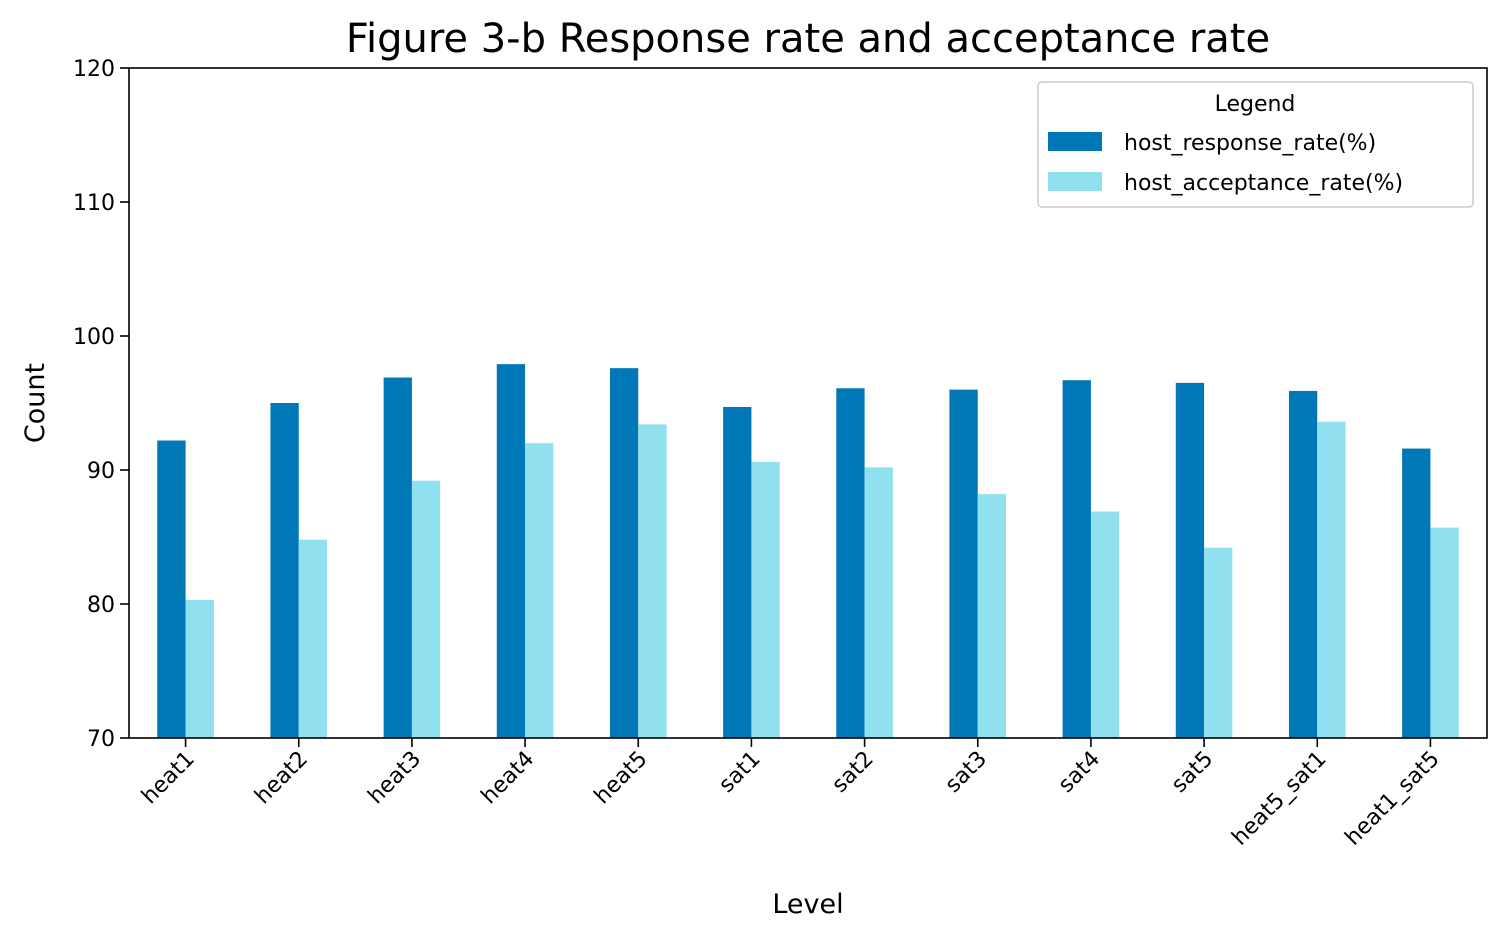 The height and width of the screenshot is (941, 1510). I want to click on legend-box, so click(1255, 144).